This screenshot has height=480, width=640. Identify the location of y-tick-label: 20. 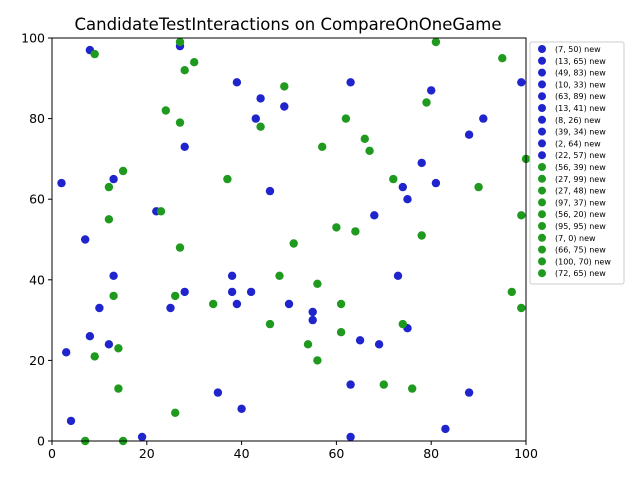
(37, 360).